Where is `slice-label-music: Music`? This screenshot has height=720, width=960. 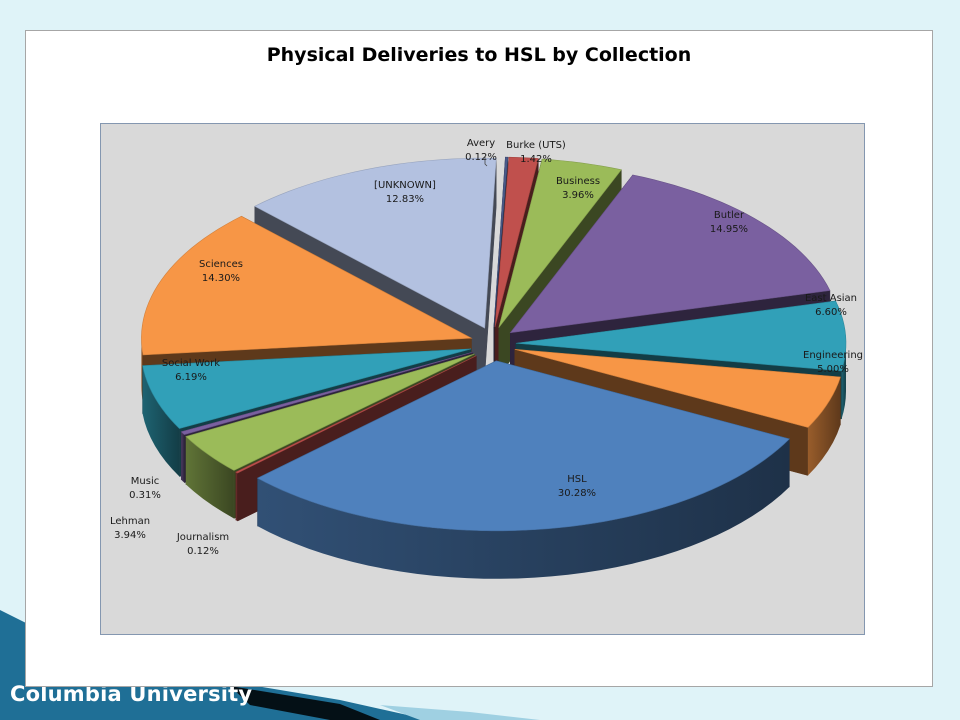 slice-label-music: Music is located at coordinates (145, 481).